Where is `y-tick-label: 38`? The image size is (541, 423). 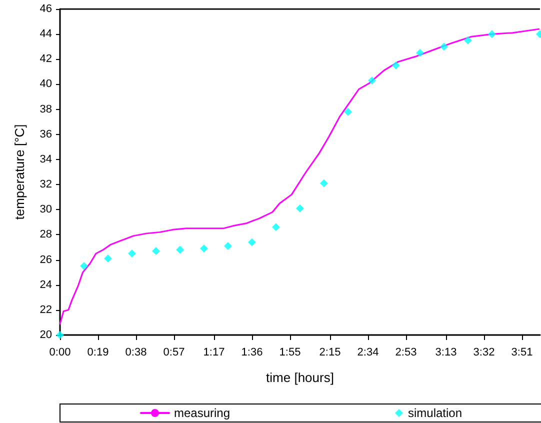 y-tick-label: 38 is located at coordinates (46, 109).